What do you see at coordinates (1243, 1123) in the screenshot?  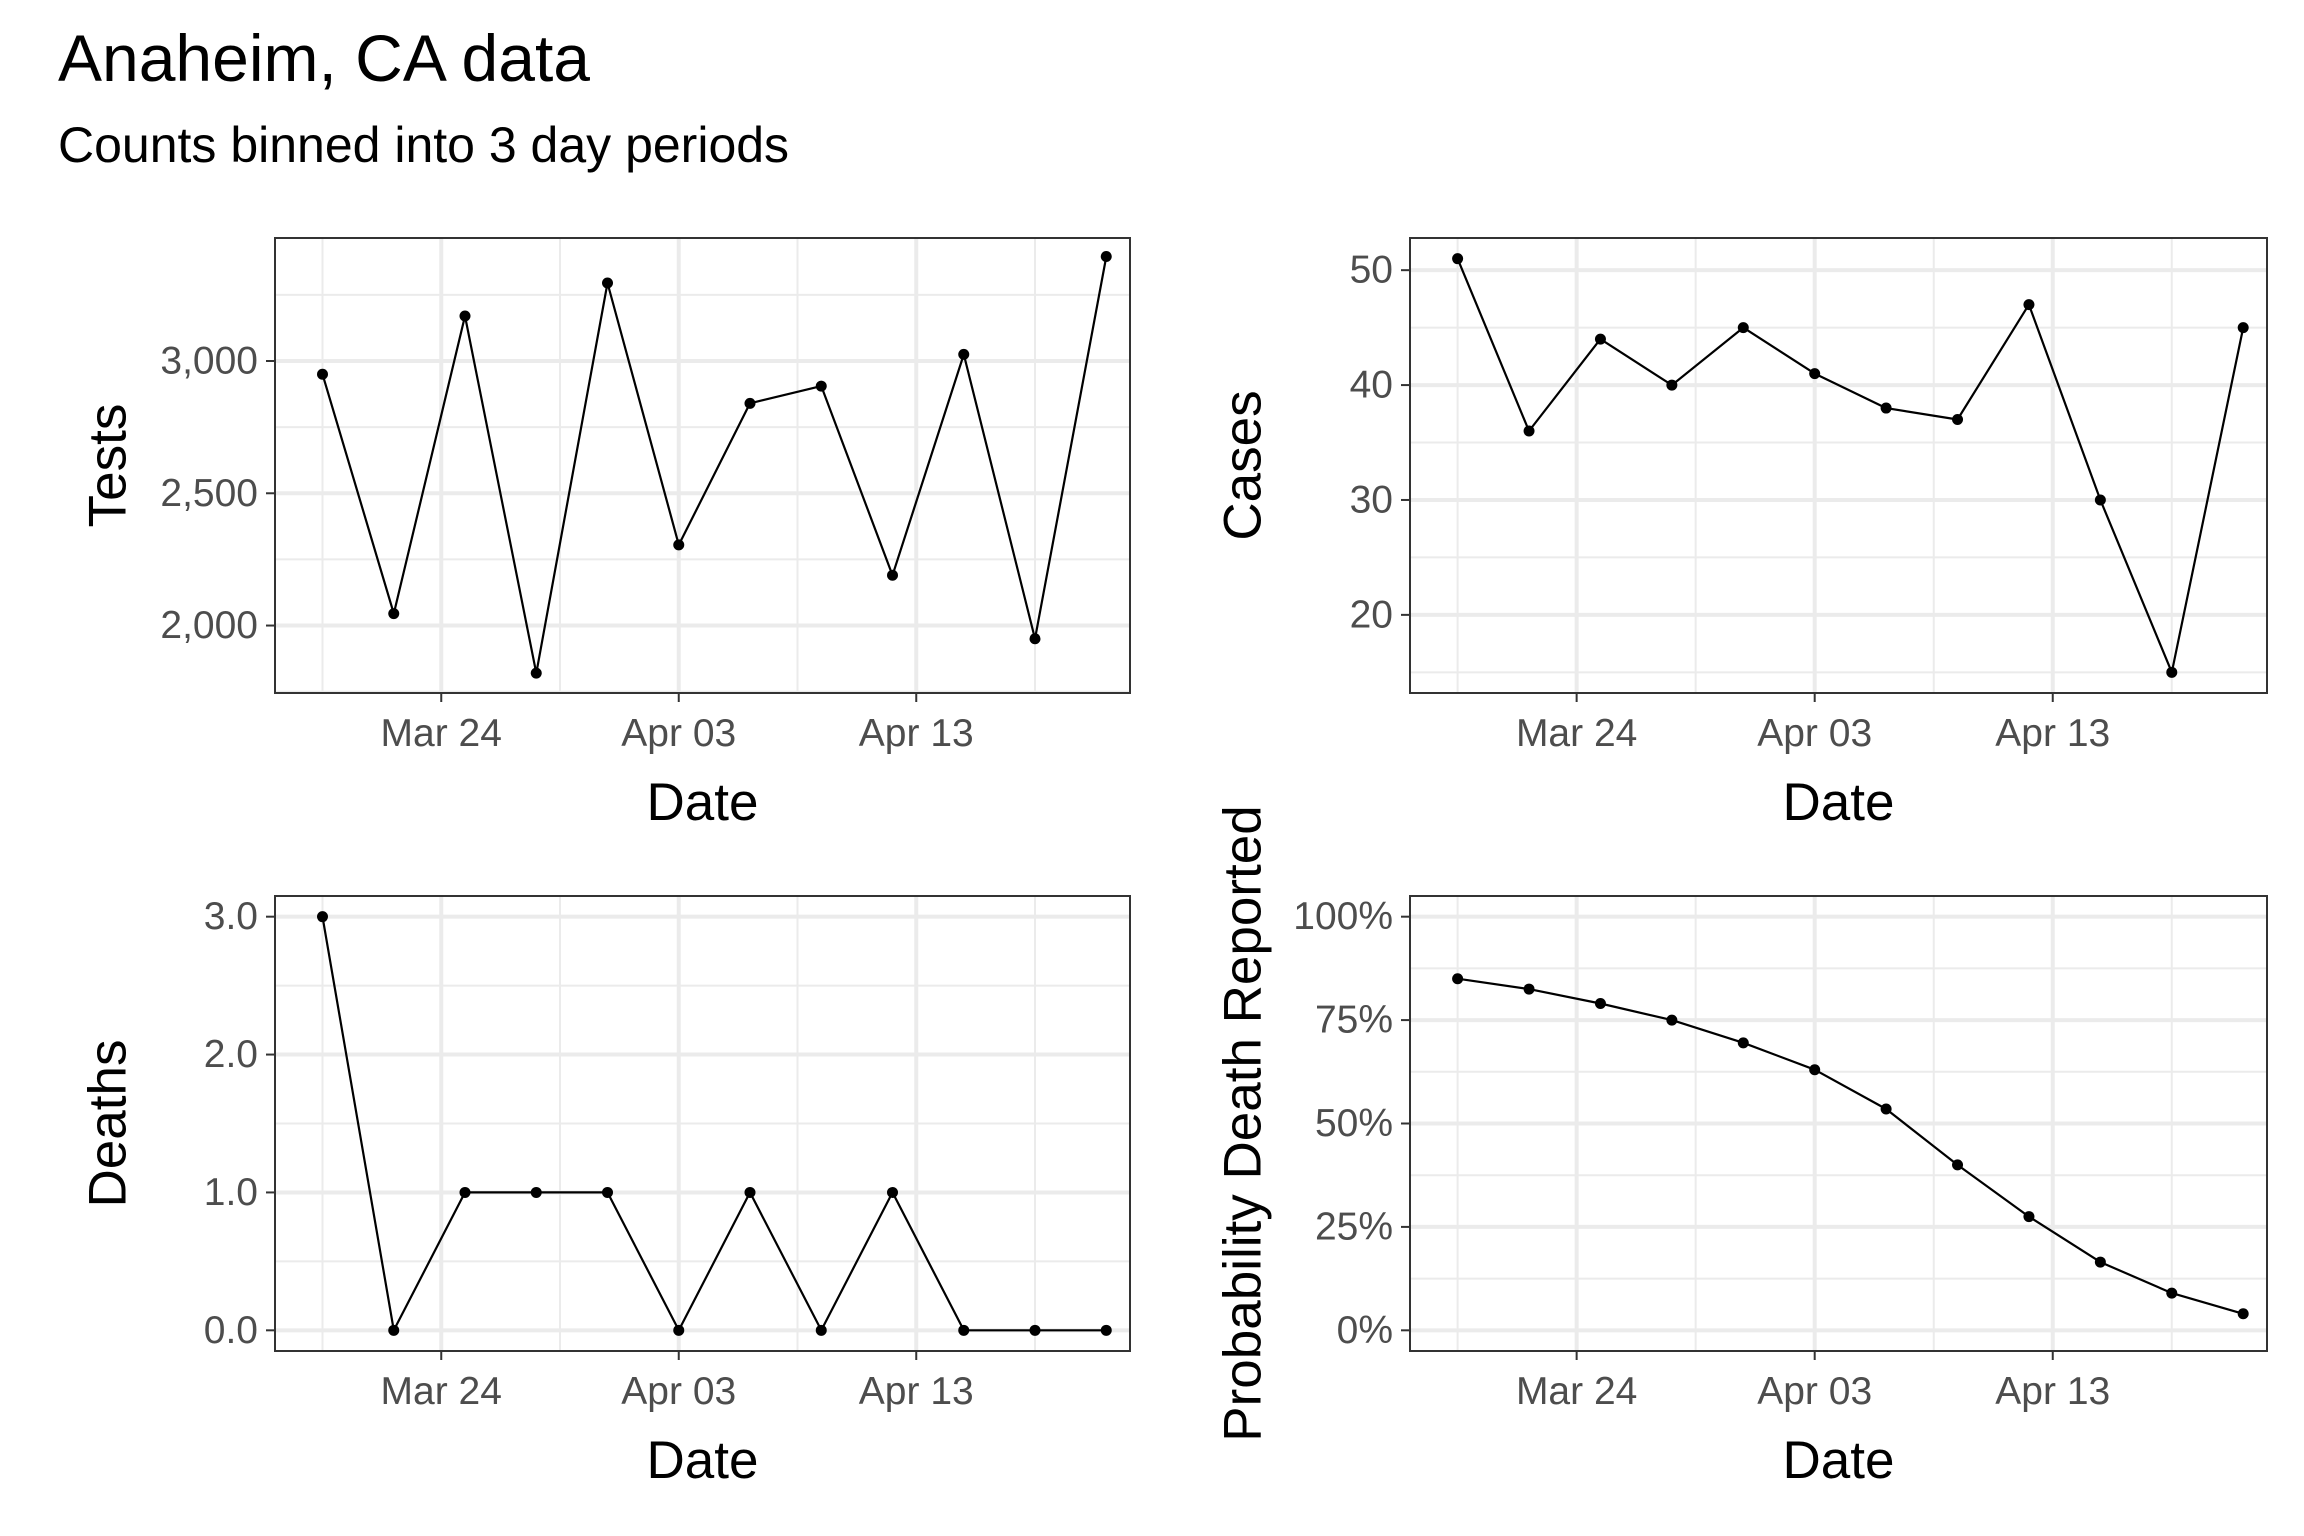 I see `y-axis-title: Probability Death Reported` at bounding box center [1243, 1123].